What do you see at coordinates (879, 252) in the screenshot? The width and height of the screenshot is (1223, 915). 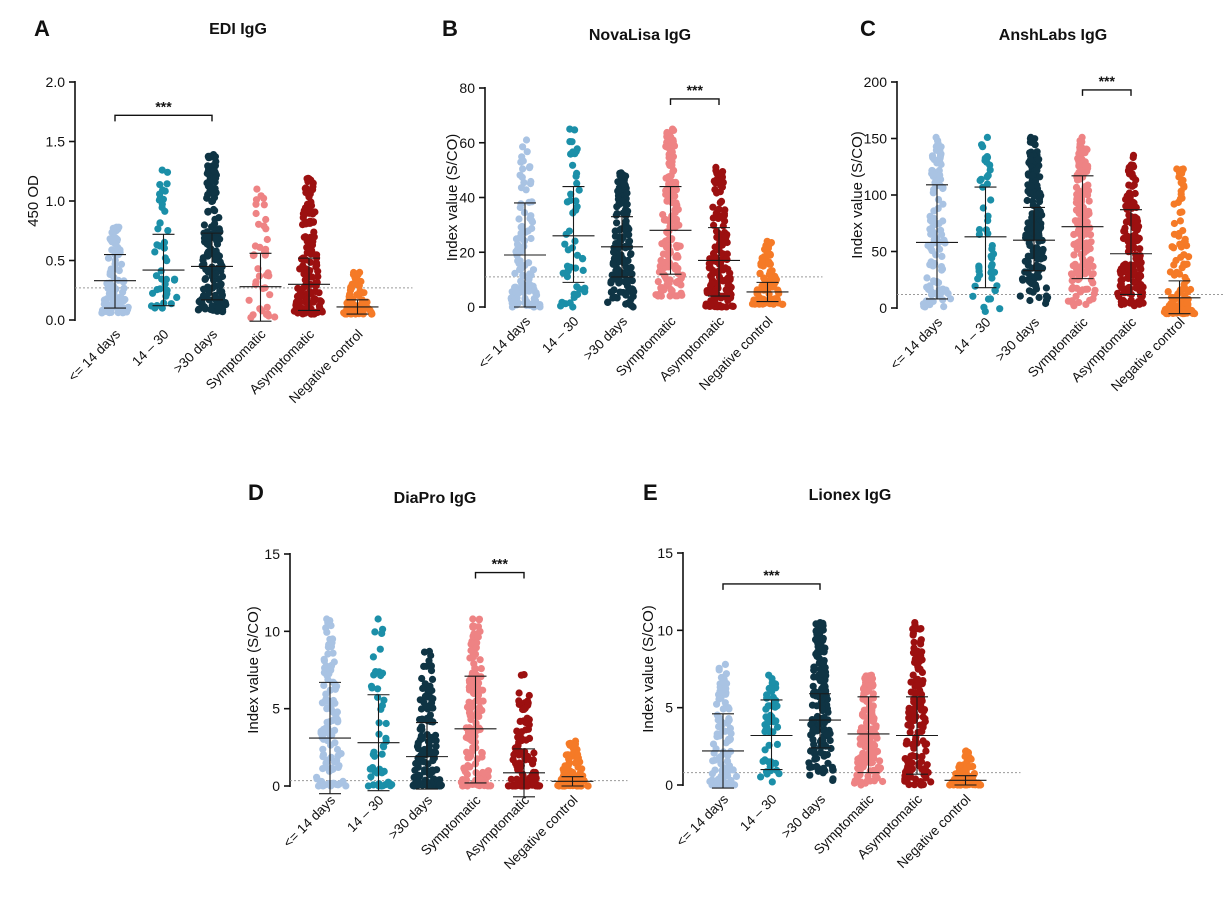 I see `y-tick-label: 50` at bounding box center [879, 252].